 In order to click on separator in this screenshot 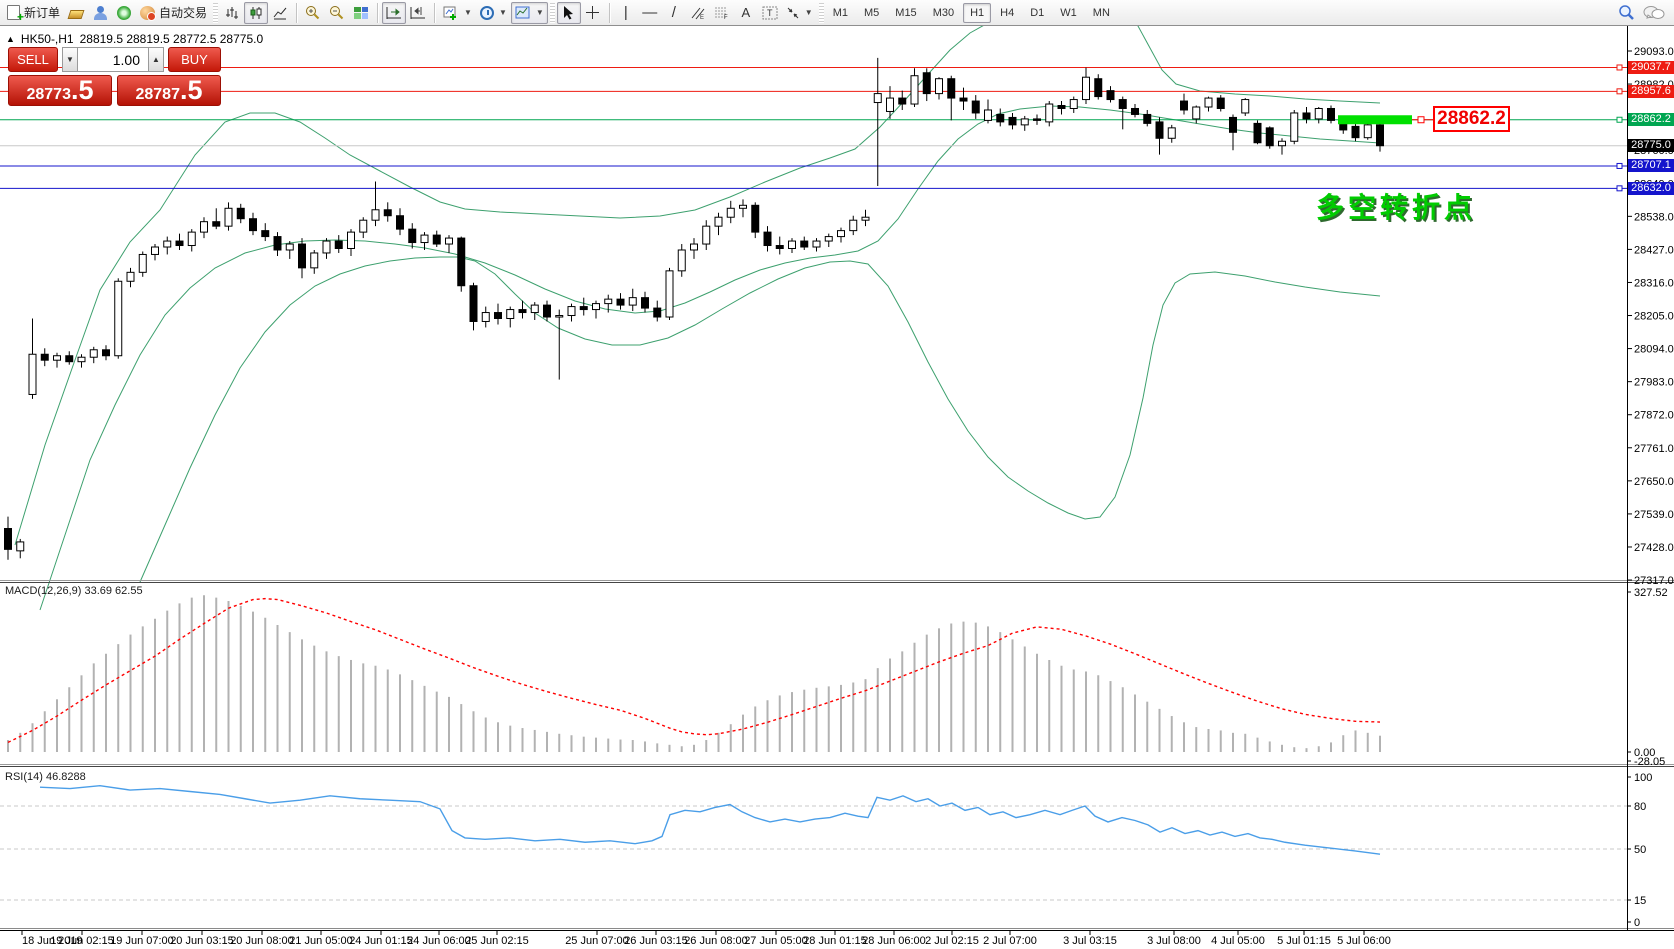, I will do `click(609, 12)`.